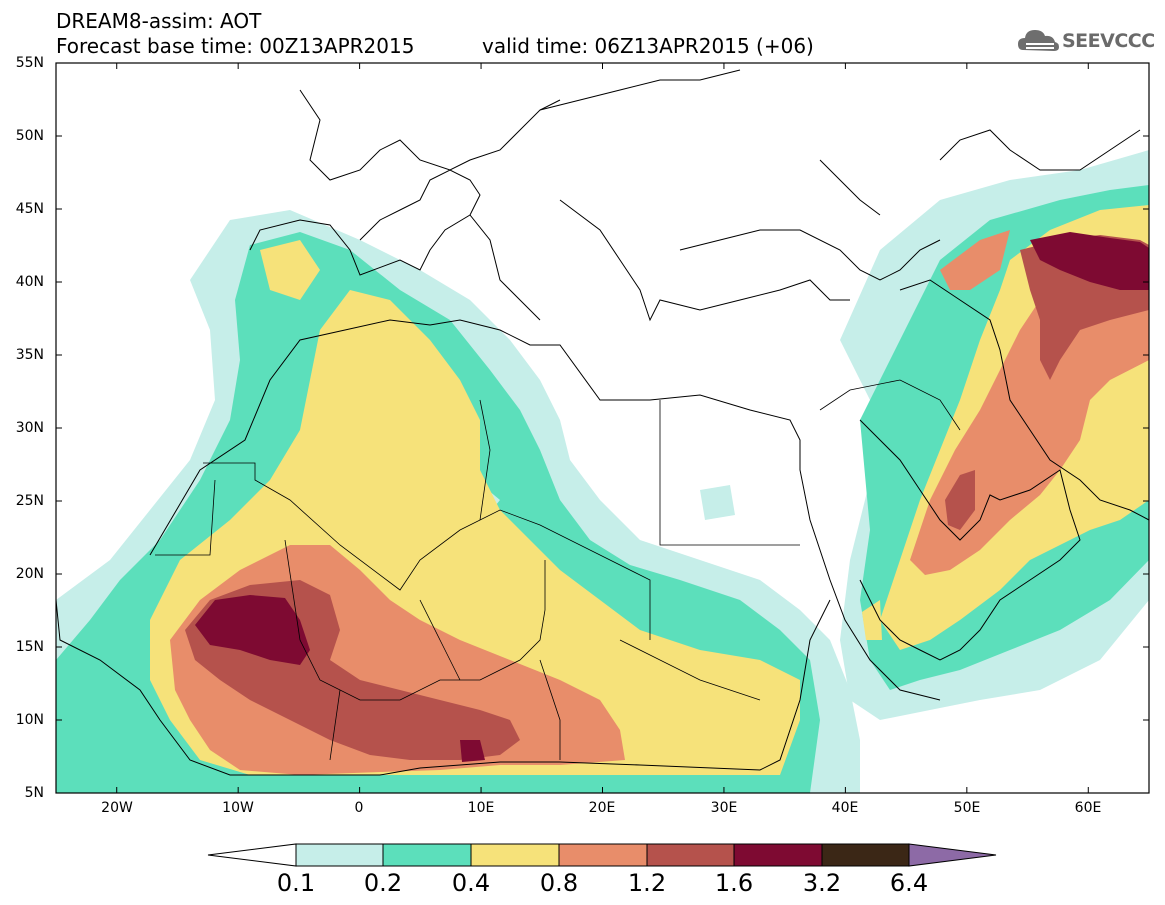 This screenshot has height=905, width=1165. Describe the element at coordinates (481, 808) in the screenshot. I see `lon-label-10e: 10E` at that location.